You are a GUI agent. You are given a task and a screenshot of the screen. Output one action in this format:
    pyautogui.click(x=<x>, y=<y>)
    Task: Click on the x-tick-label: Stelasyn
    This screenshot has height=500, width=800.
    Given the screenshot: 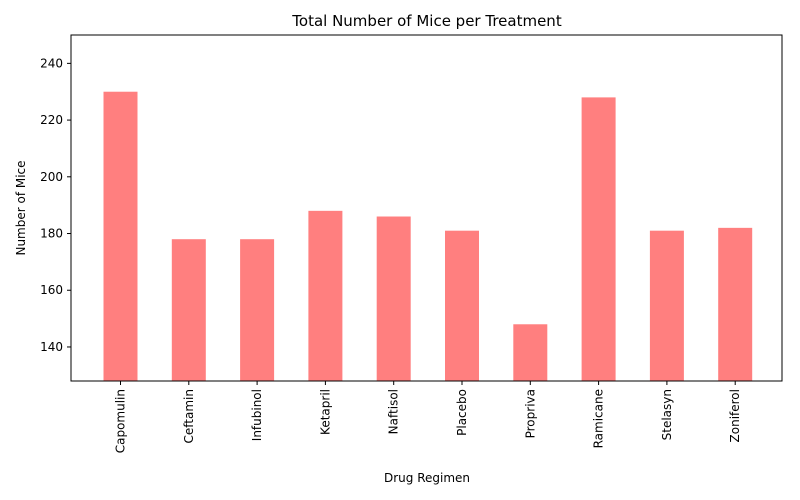 What is the action you would take?
    pyautogui.click(x=667, y=414)
    